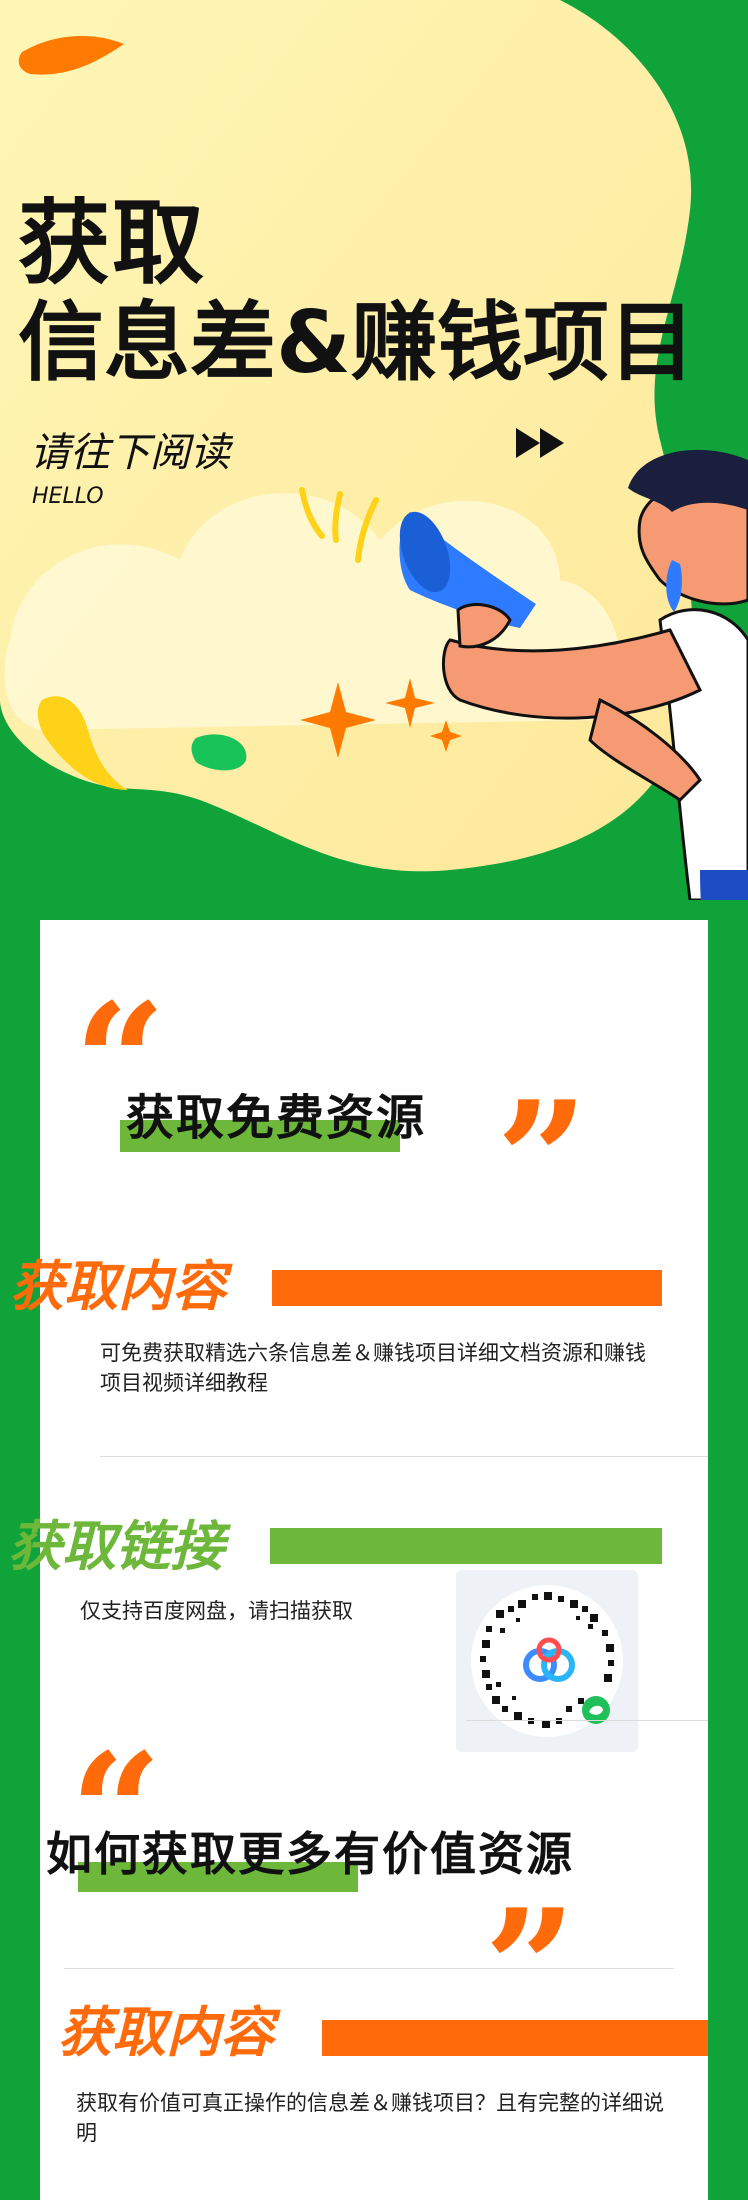 The width and height of the screenshot is (748, 2200). I want to click on section3-bar, so click(515, 2038).